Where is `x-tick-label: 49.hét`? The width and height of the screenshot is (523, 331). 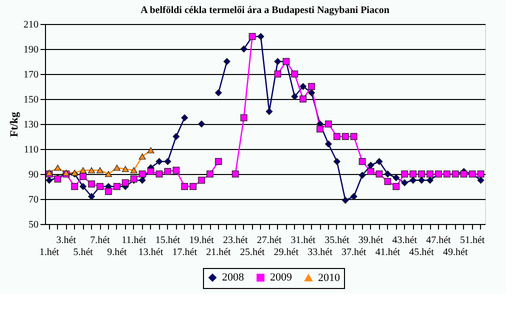 x-tick-label: 49.hét is located at coordinates (455, 252).